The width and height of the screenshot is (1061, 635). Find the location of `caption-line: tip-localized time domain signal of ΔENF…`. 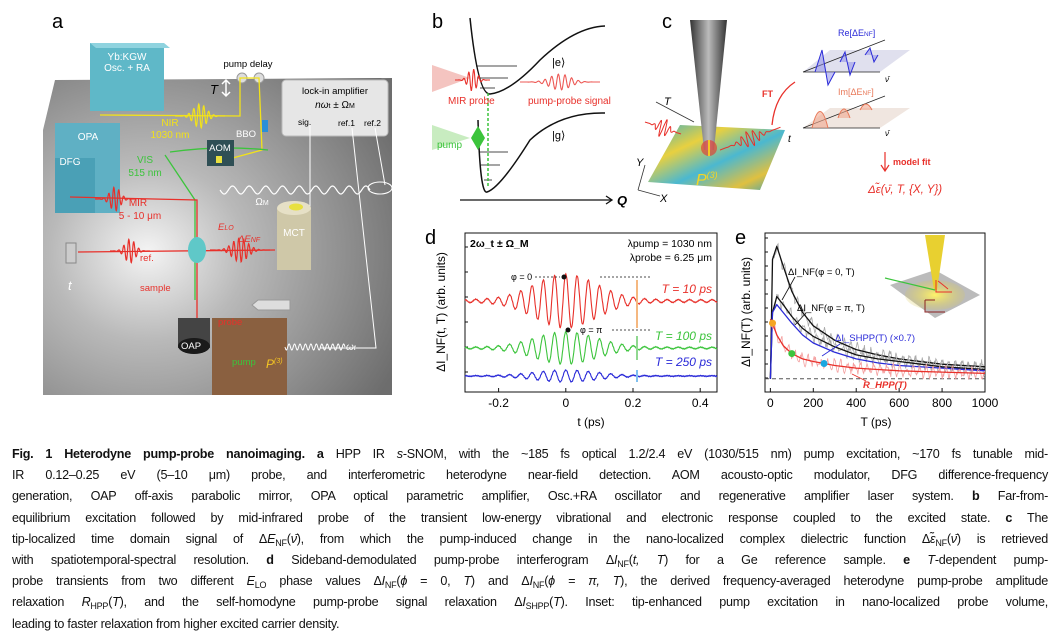

caption-line: tip-localized time domain signal of ΔENF… is located at coordinates (530, 539).